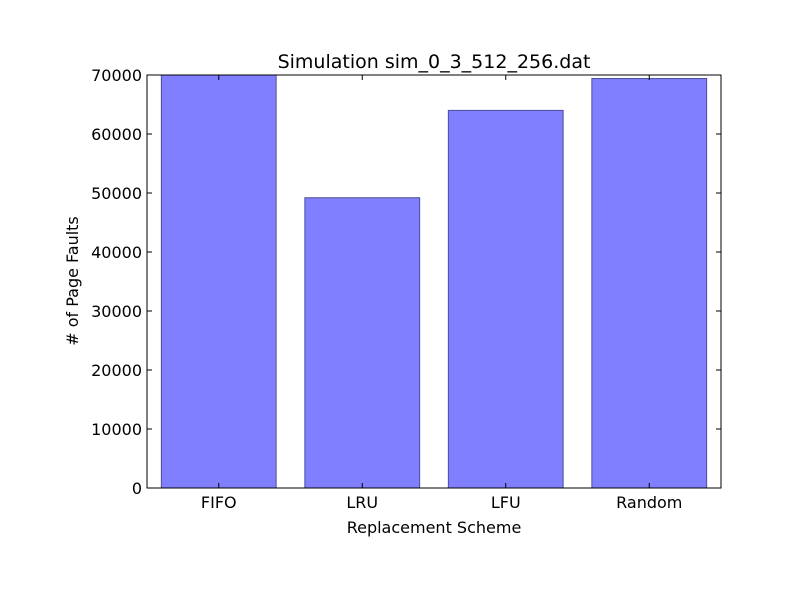 The width and height of the screenshot is (800, 604). Describe the element at coordinates (505, 299) in the screenshot. I see `bar-lfu` at that location.